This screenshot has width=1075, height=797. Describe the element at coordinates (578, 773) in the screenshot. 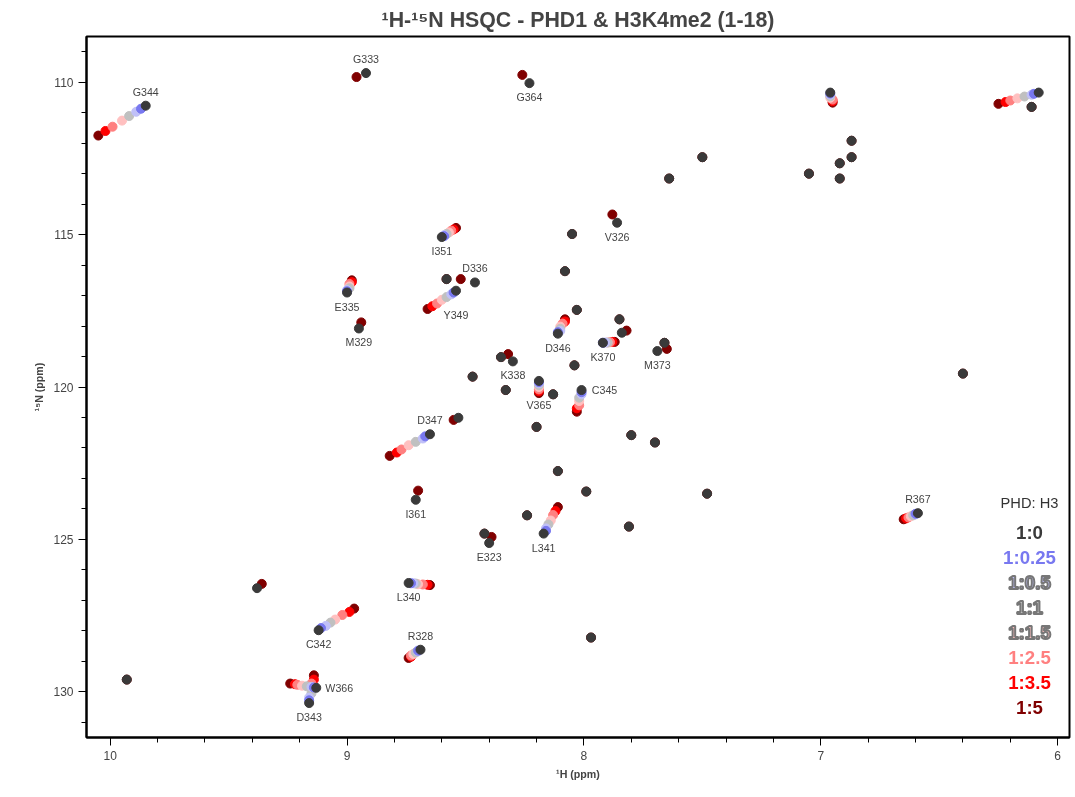

I see `x-axis-title: ¹H (ppm)` at that location.